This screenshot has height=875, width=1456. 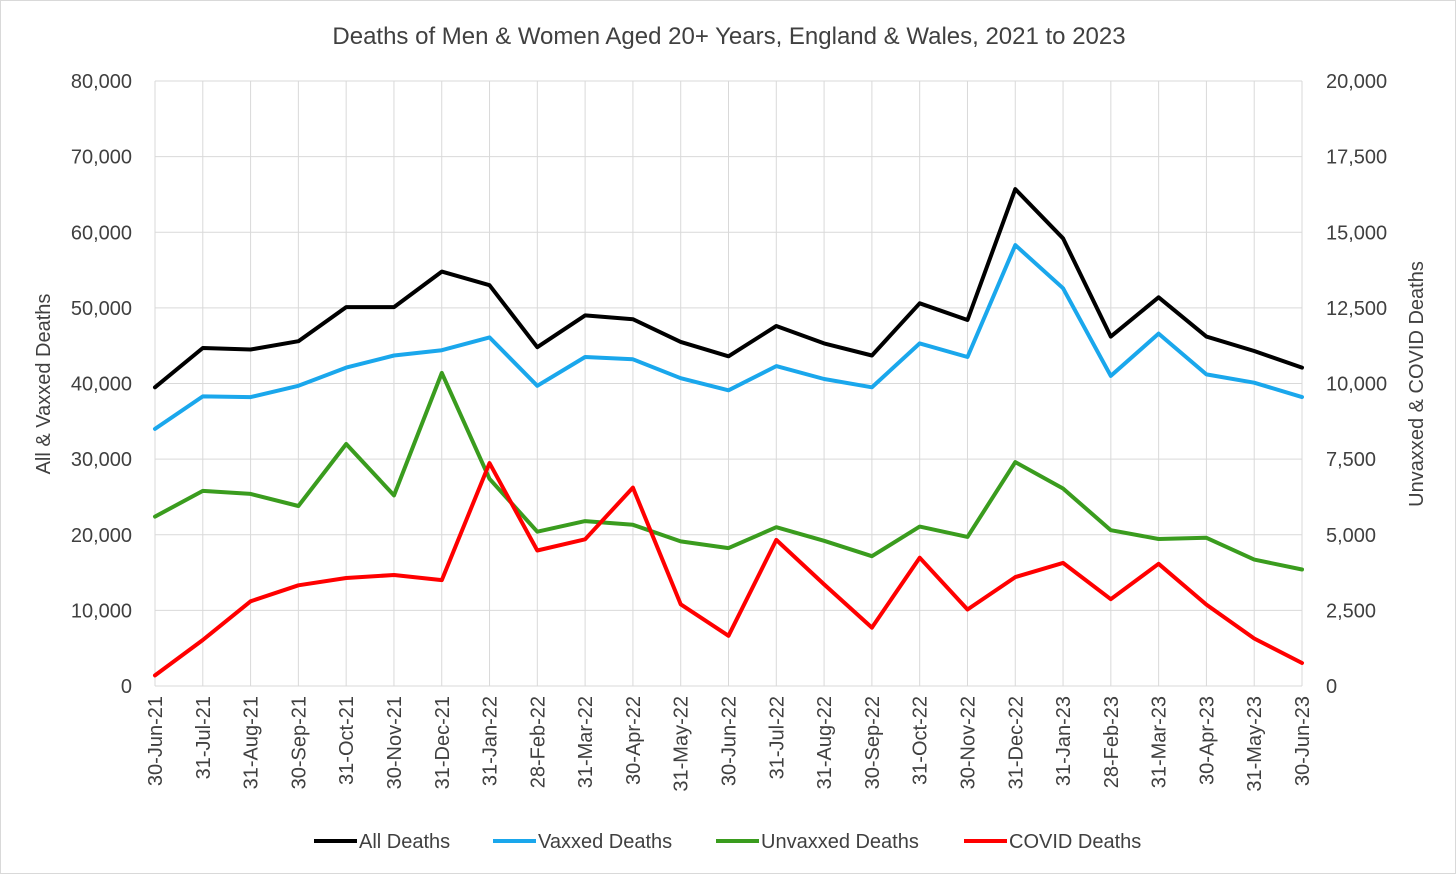 What do you see at coordinates (1417, 384) in the screenshot?
I see `right-axis-label: Unvaxxed & COVID Deaths` at bounding box center [1417, 384].